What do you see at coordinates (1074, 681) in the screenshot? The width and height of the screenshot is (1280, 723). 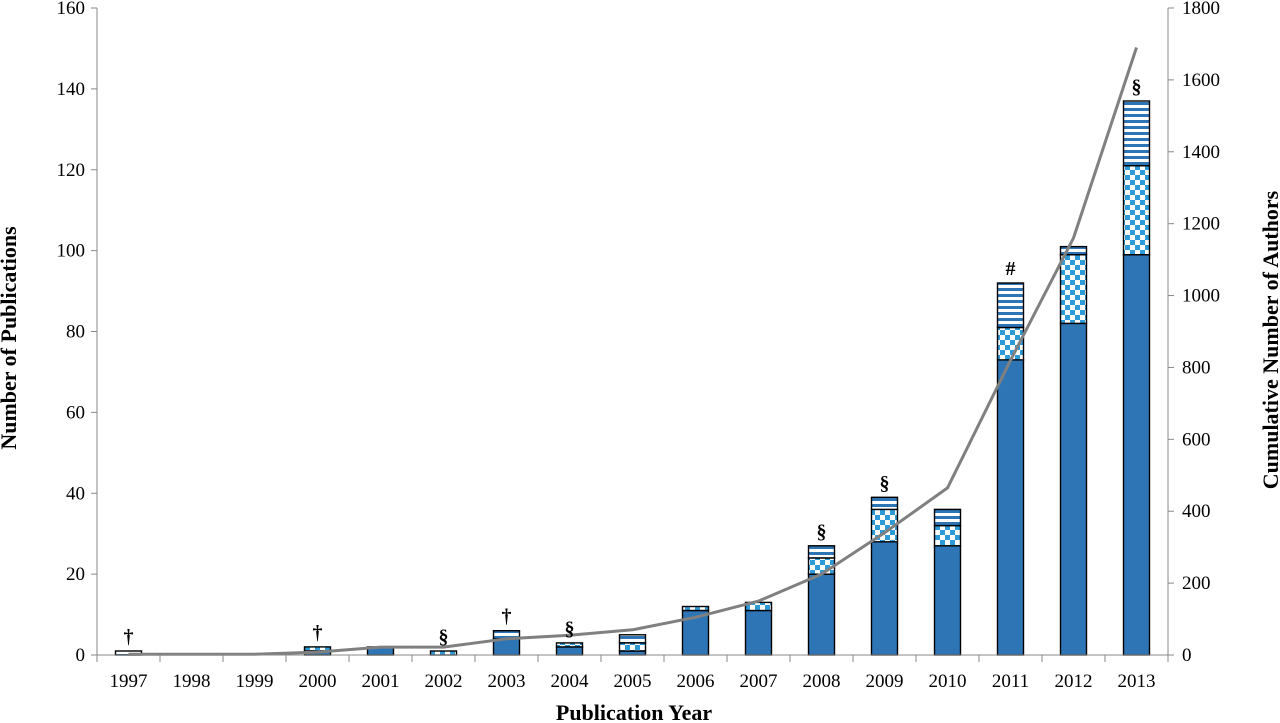 I see `x-tick-label: 2012` at bounding box center [1074, 681].